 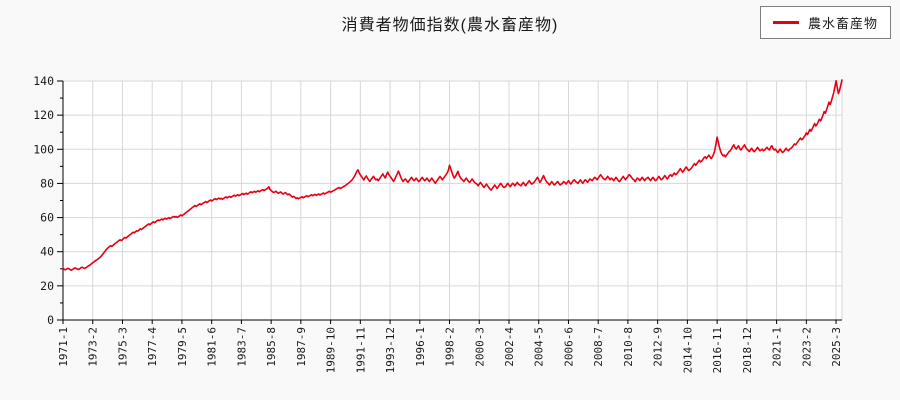 I want to click on x-tick-label: 1977-4, so click(x=152, y=347).